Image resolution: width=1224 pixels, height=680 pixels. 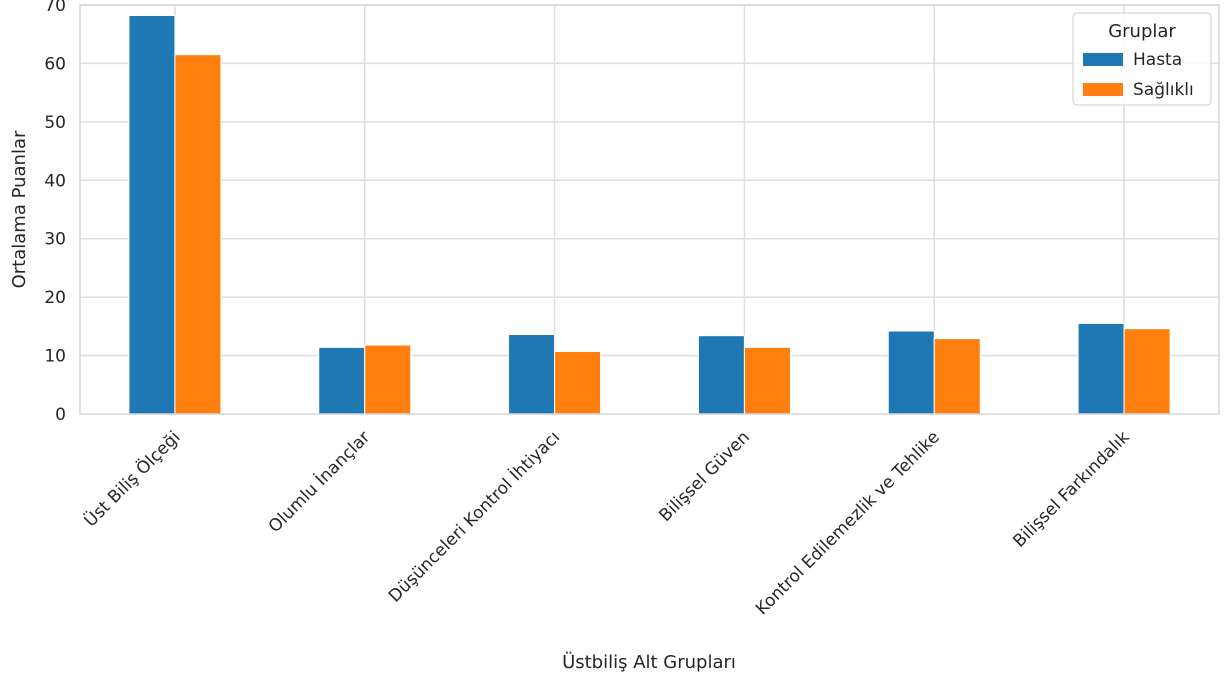 I want to click on legend: Gruplar Hasta Sağlıklı, so click(x=1142, y=59).